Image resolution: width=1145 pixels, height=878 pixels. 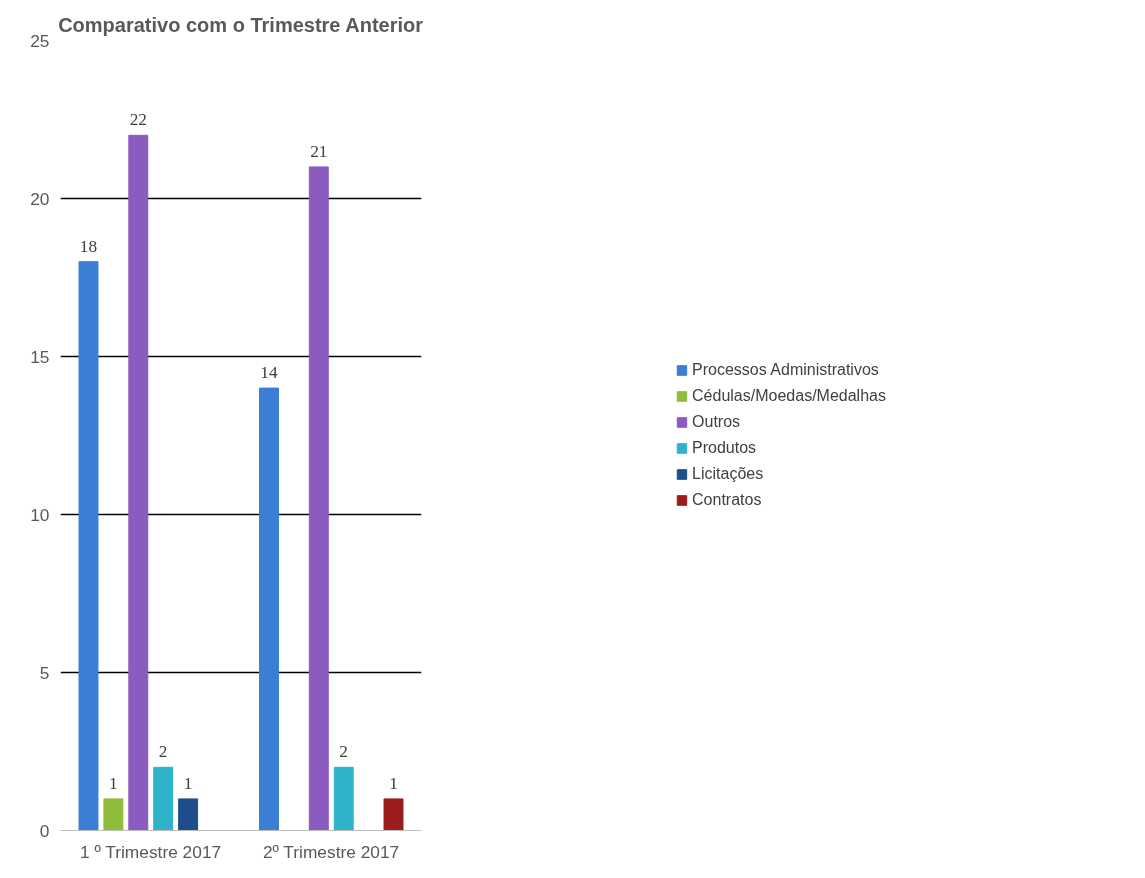 I want to click on data-label: 18, so click(x=88, y=246).